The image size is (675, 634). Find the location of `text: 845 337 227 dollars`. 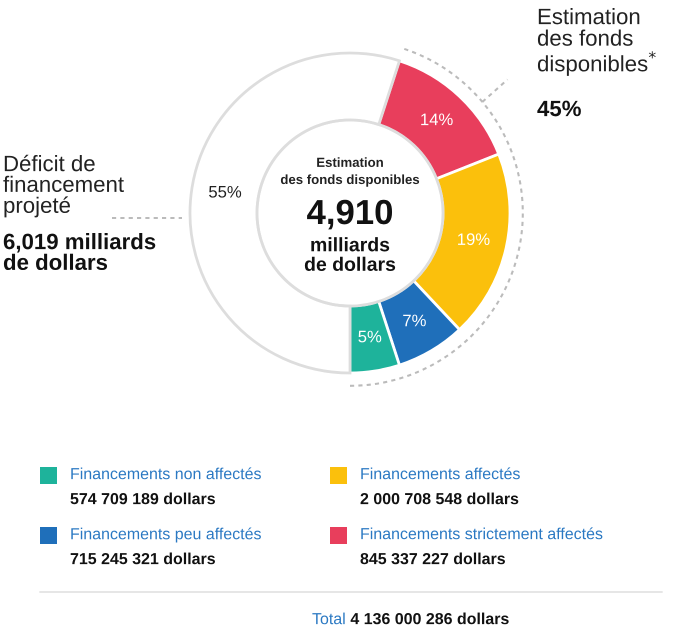

text: 845 337 227 dollars is located at coordinates (432, 558).